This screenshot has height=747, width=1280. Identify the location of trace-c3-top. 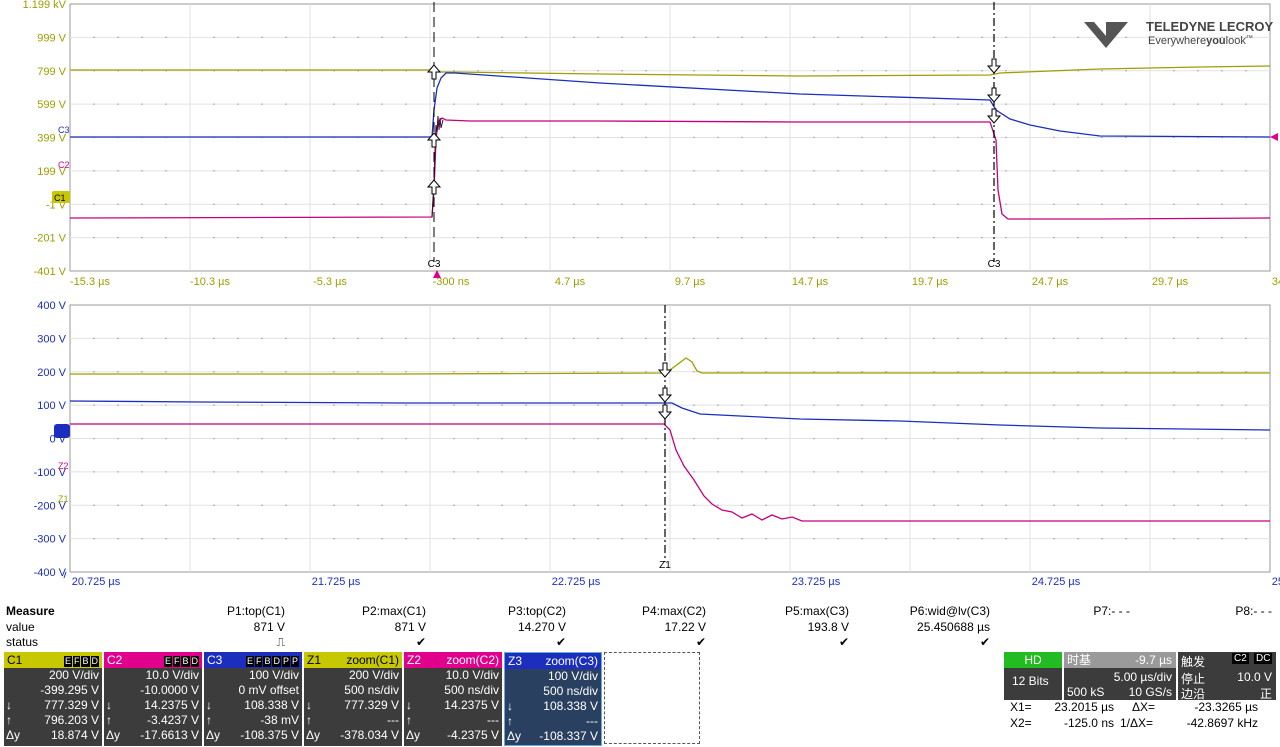
(670, 105).